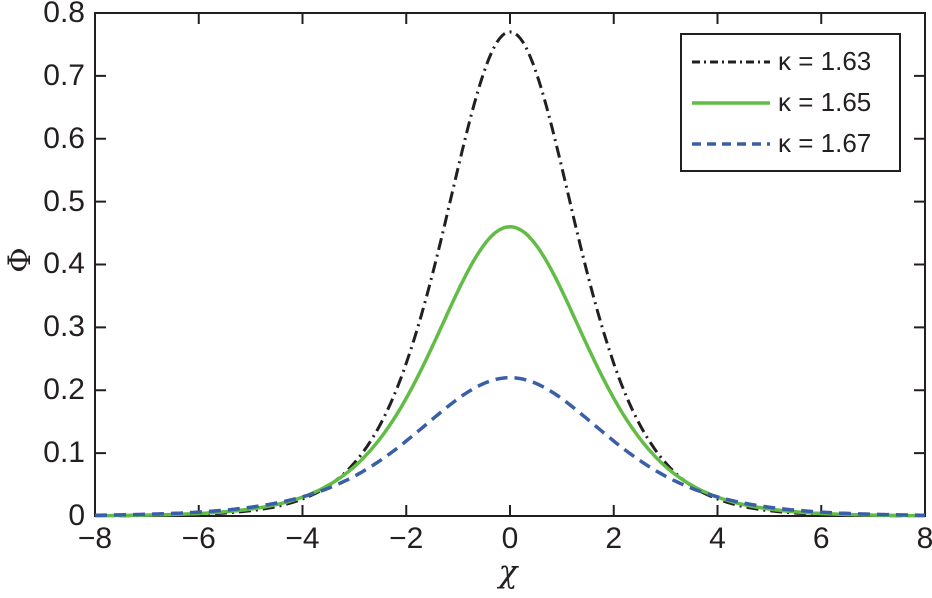 The height and width of the screenshot is (598, 932). What do you see at coordinates (64, 389) in the screenshot?
I see `ytick-label: 0.2` at bounding box center [64, 389].